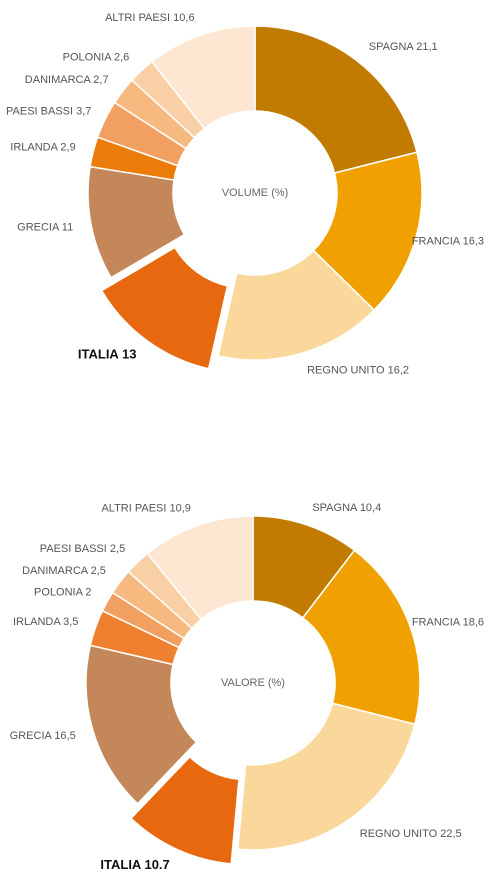 This screenshot has width=490, height=876. What do you see at coordinates (88, 593) in the screenshot?
I see `value-label: 2` at bounding box center [88, 593].